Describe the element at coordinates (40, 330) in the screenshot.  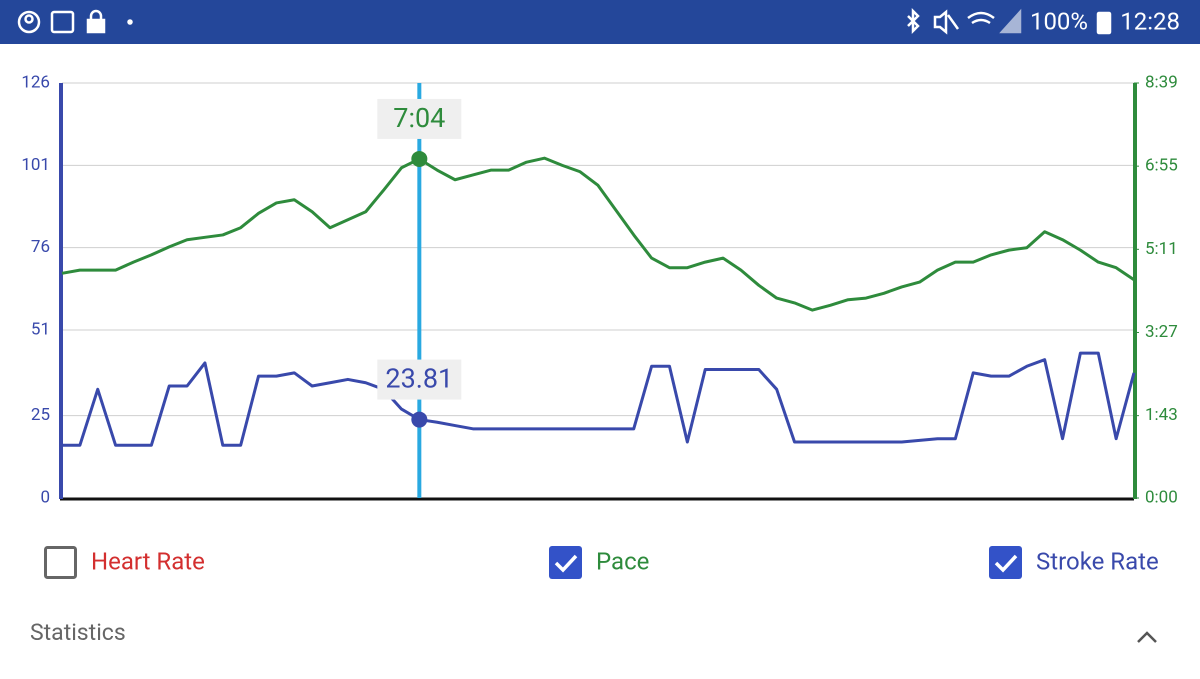
I see `y-tick-label: 51` at that location.